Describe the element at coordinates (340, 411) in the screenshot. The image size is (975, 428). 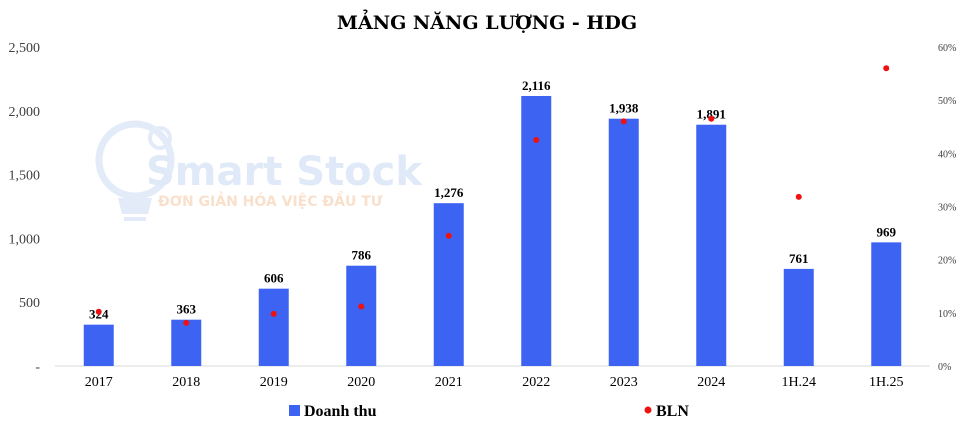
I see `legend-label-doanh-thu: Doanh thu` at that location.